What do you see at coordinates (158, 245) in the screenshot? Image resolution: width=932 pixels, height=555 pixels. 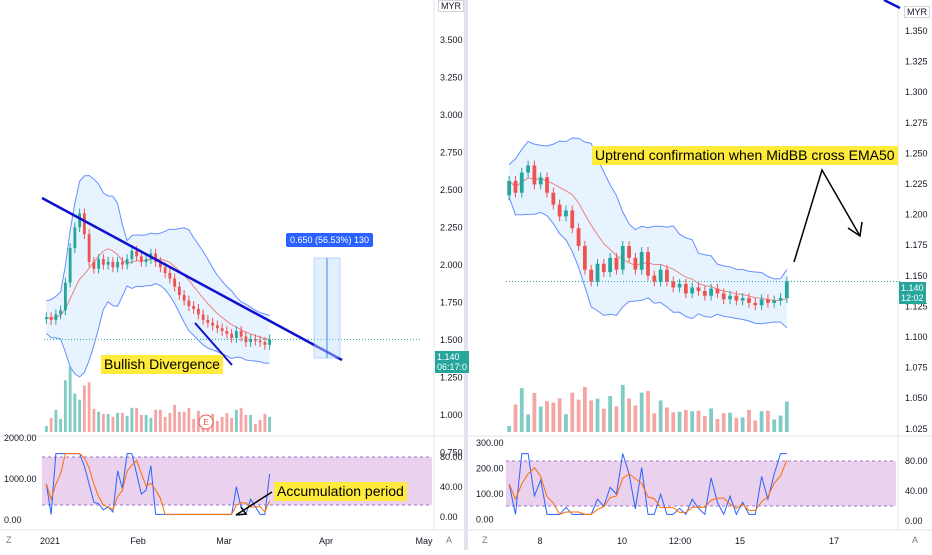 I see `bollinger-upper` at bounding box center [158, 245].